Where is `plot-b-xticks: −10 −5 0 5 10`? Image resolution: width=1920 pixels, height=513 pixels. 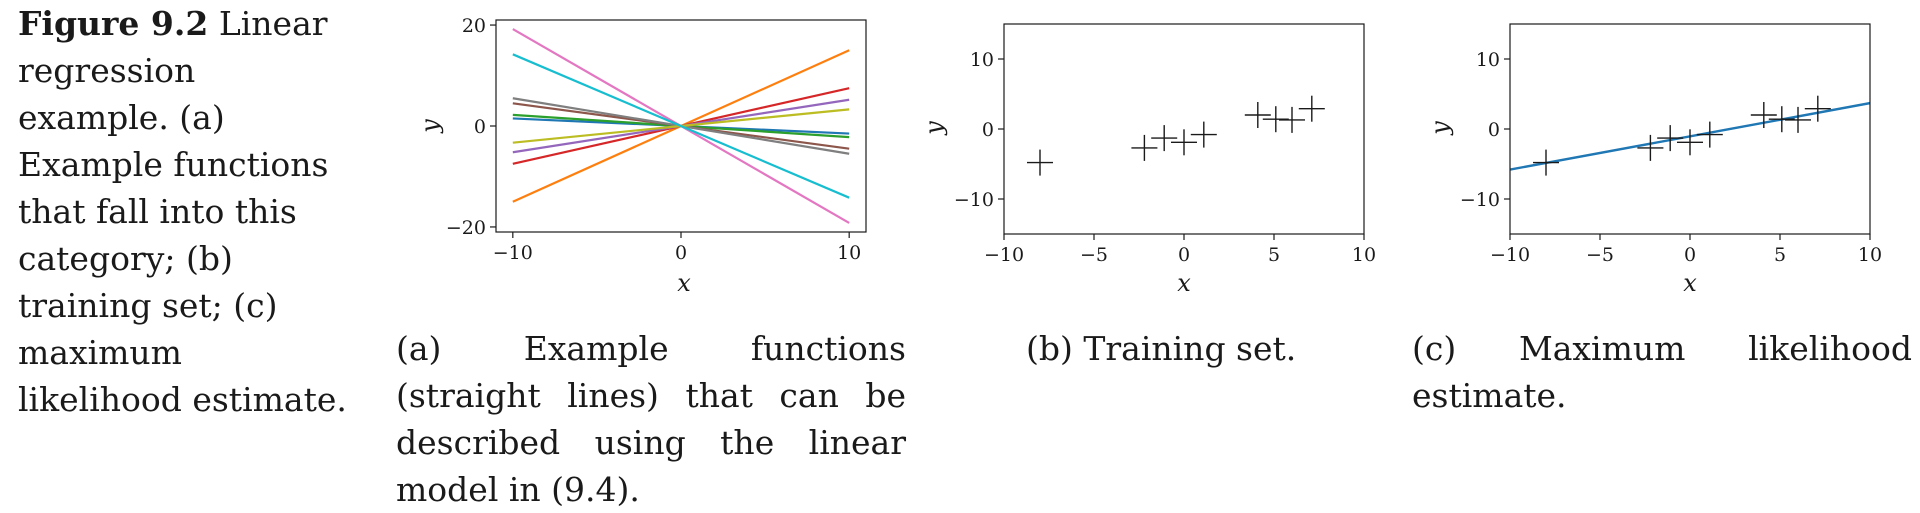 plot-b-xticks: −10 −5 0 5 10 is located at coordinates (1180, 250).